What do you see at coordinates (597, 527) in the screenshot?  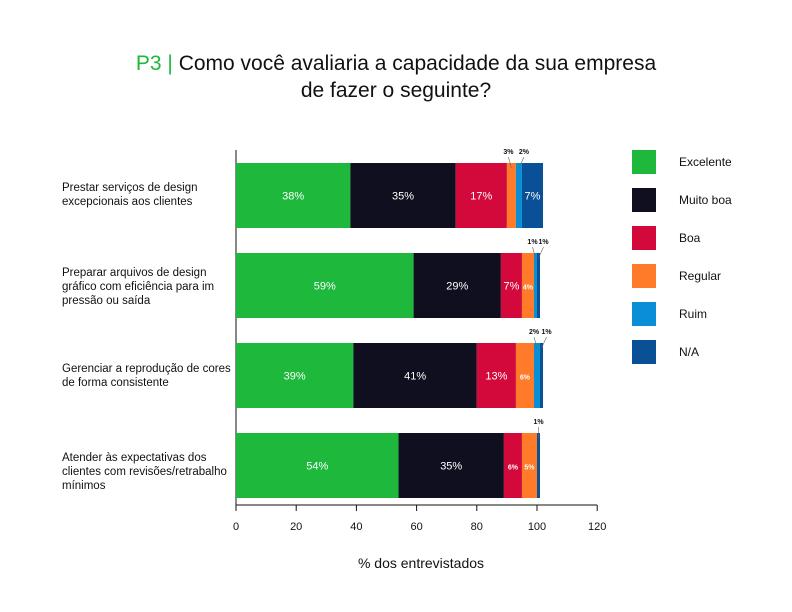 I see `x-tick-label: 120` at bounding box center [597, 527].